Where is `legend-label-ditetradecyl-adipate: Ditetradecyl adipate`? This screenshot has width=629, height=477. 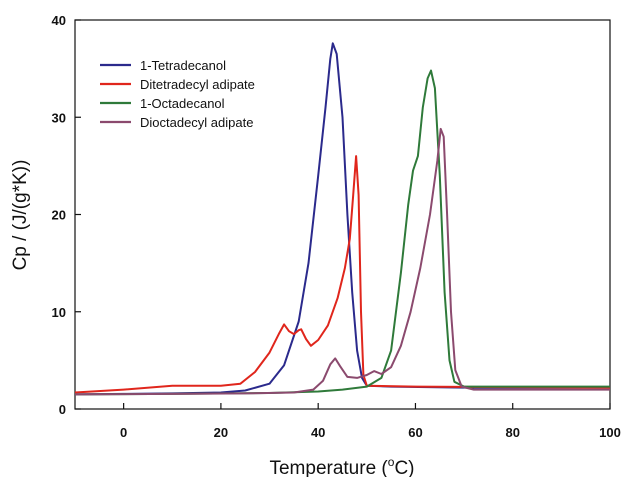
legend-label-ditetradecyl-adipate: Ditetradecyl adipate is located at coordinates (197, 84).